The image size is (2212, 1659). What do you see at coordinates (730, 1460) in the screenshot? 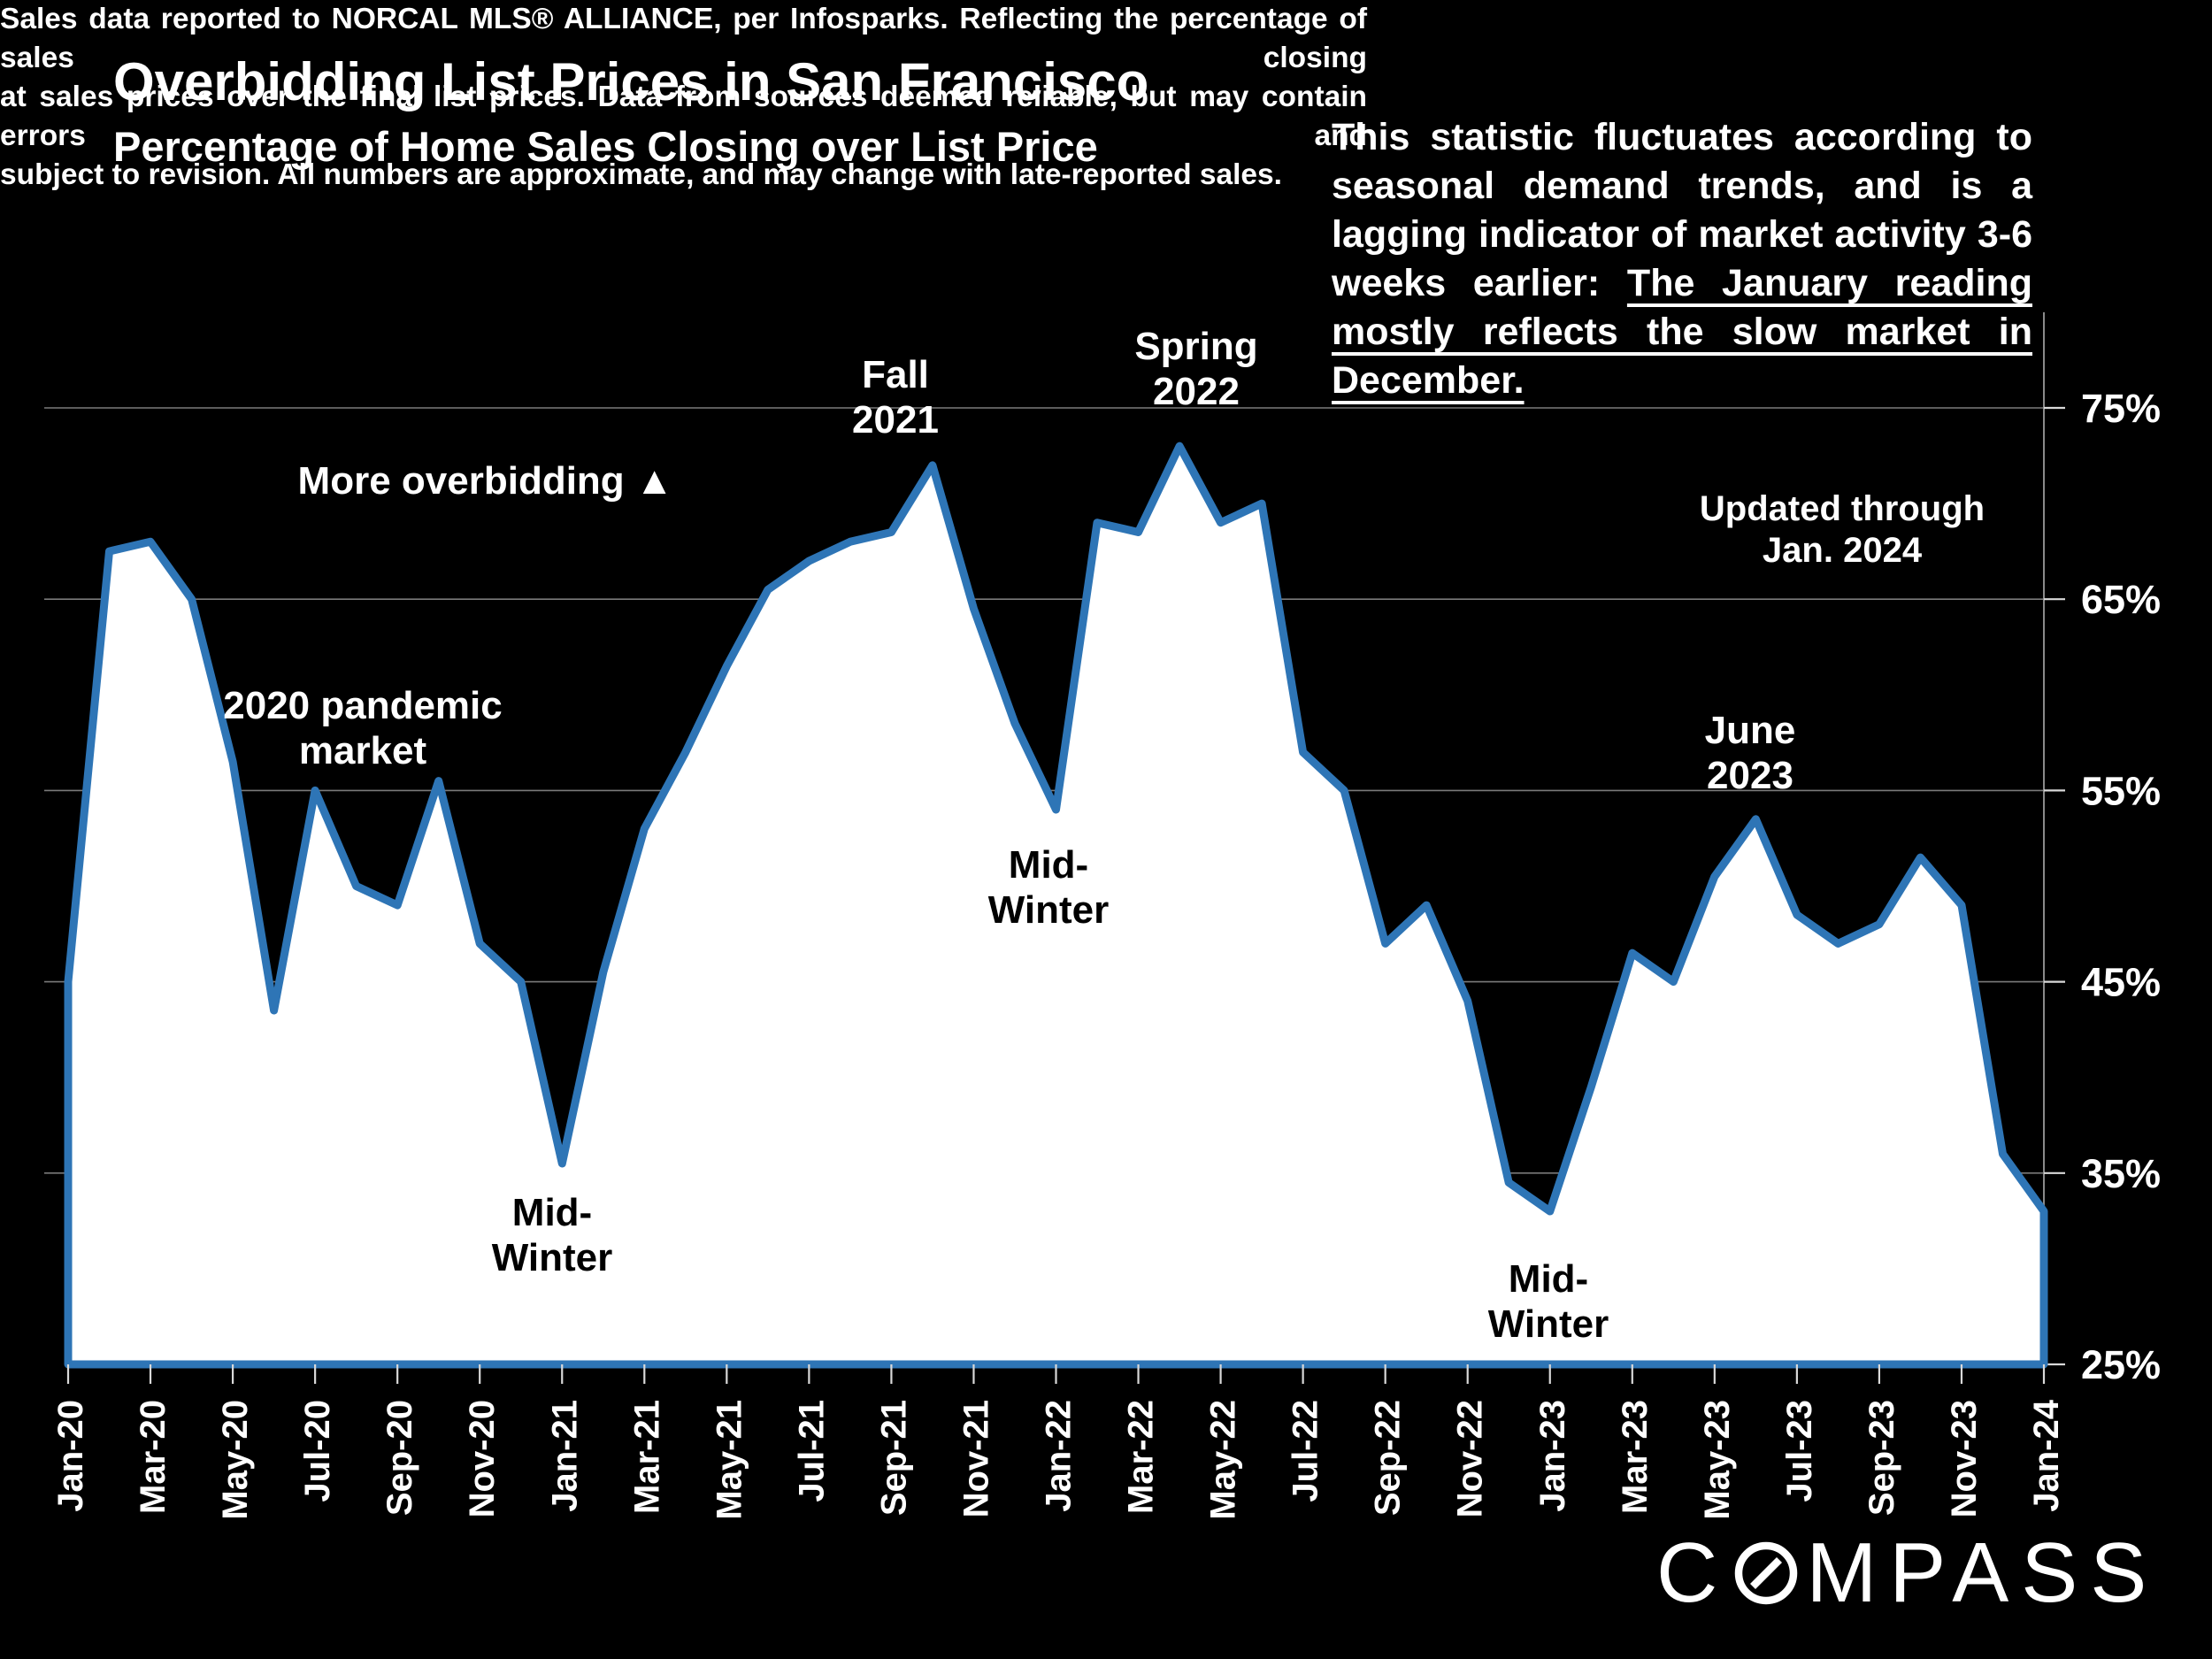
I see `x-axis-label: May-21` at bounding box center [730, 1460].